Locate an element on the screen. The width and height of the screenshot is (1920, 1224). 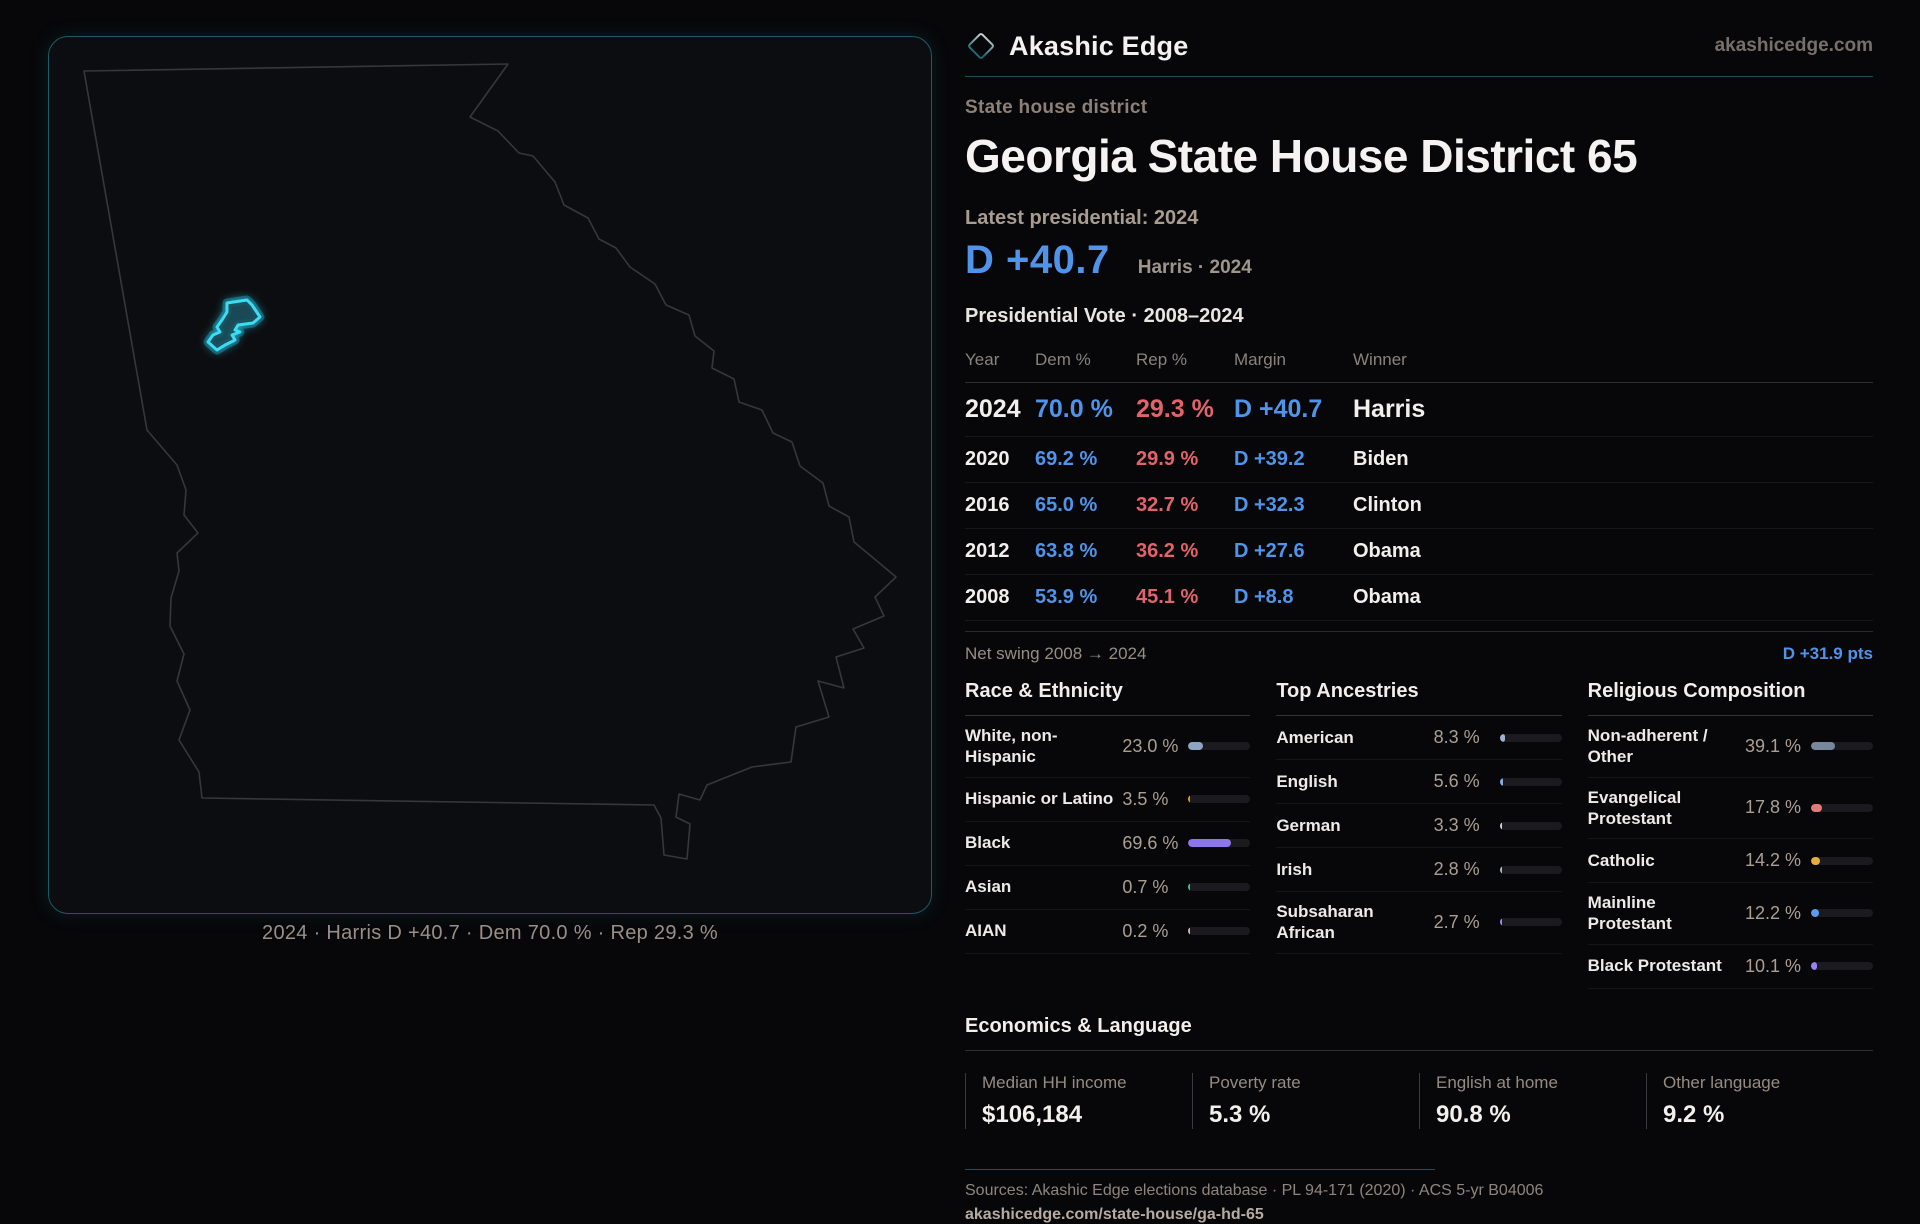
header-divider is located at coordinates (1419, 76).